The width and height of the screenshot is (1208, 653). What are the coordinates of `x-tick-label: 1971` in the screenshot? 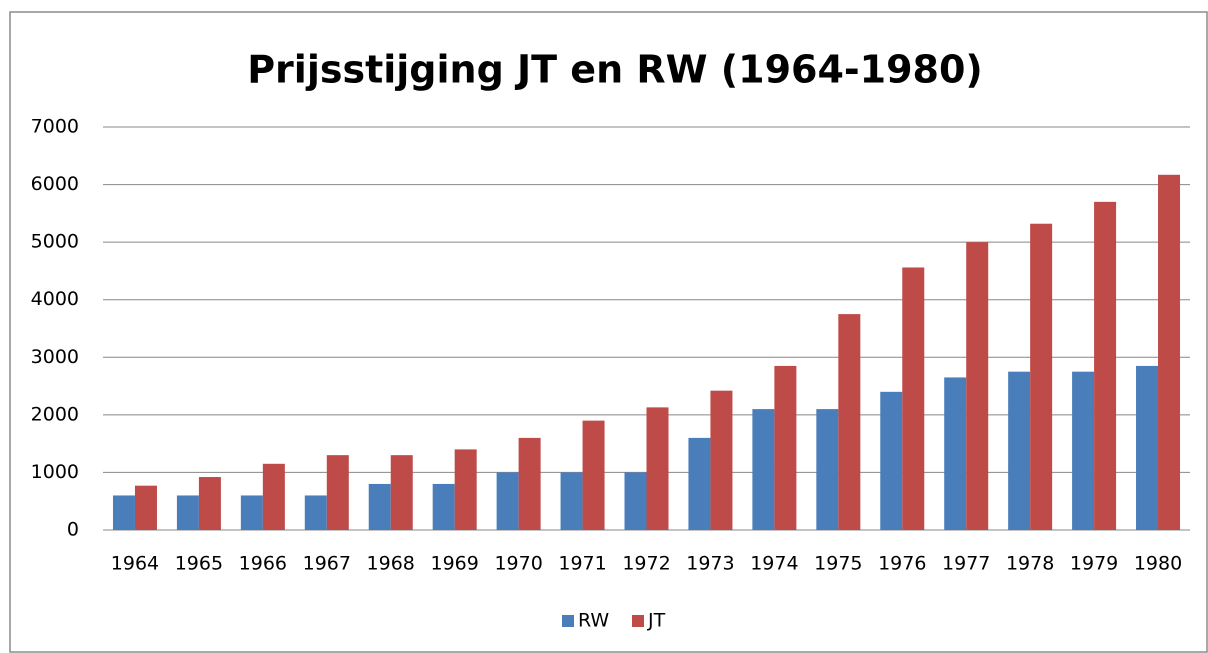 It's located at (582, 564).